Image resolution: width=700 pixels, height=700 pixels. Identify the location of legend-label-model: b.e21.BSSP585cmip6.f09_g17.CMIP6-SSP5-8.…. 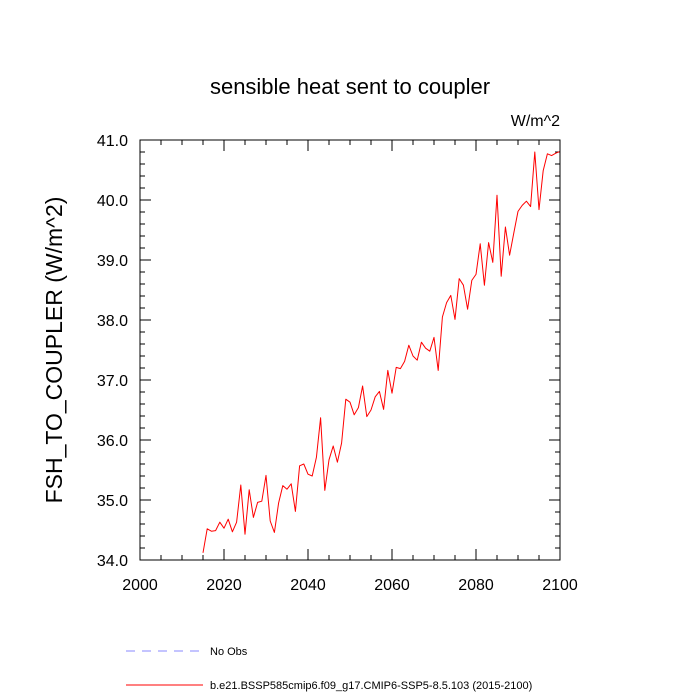
(371, 686).